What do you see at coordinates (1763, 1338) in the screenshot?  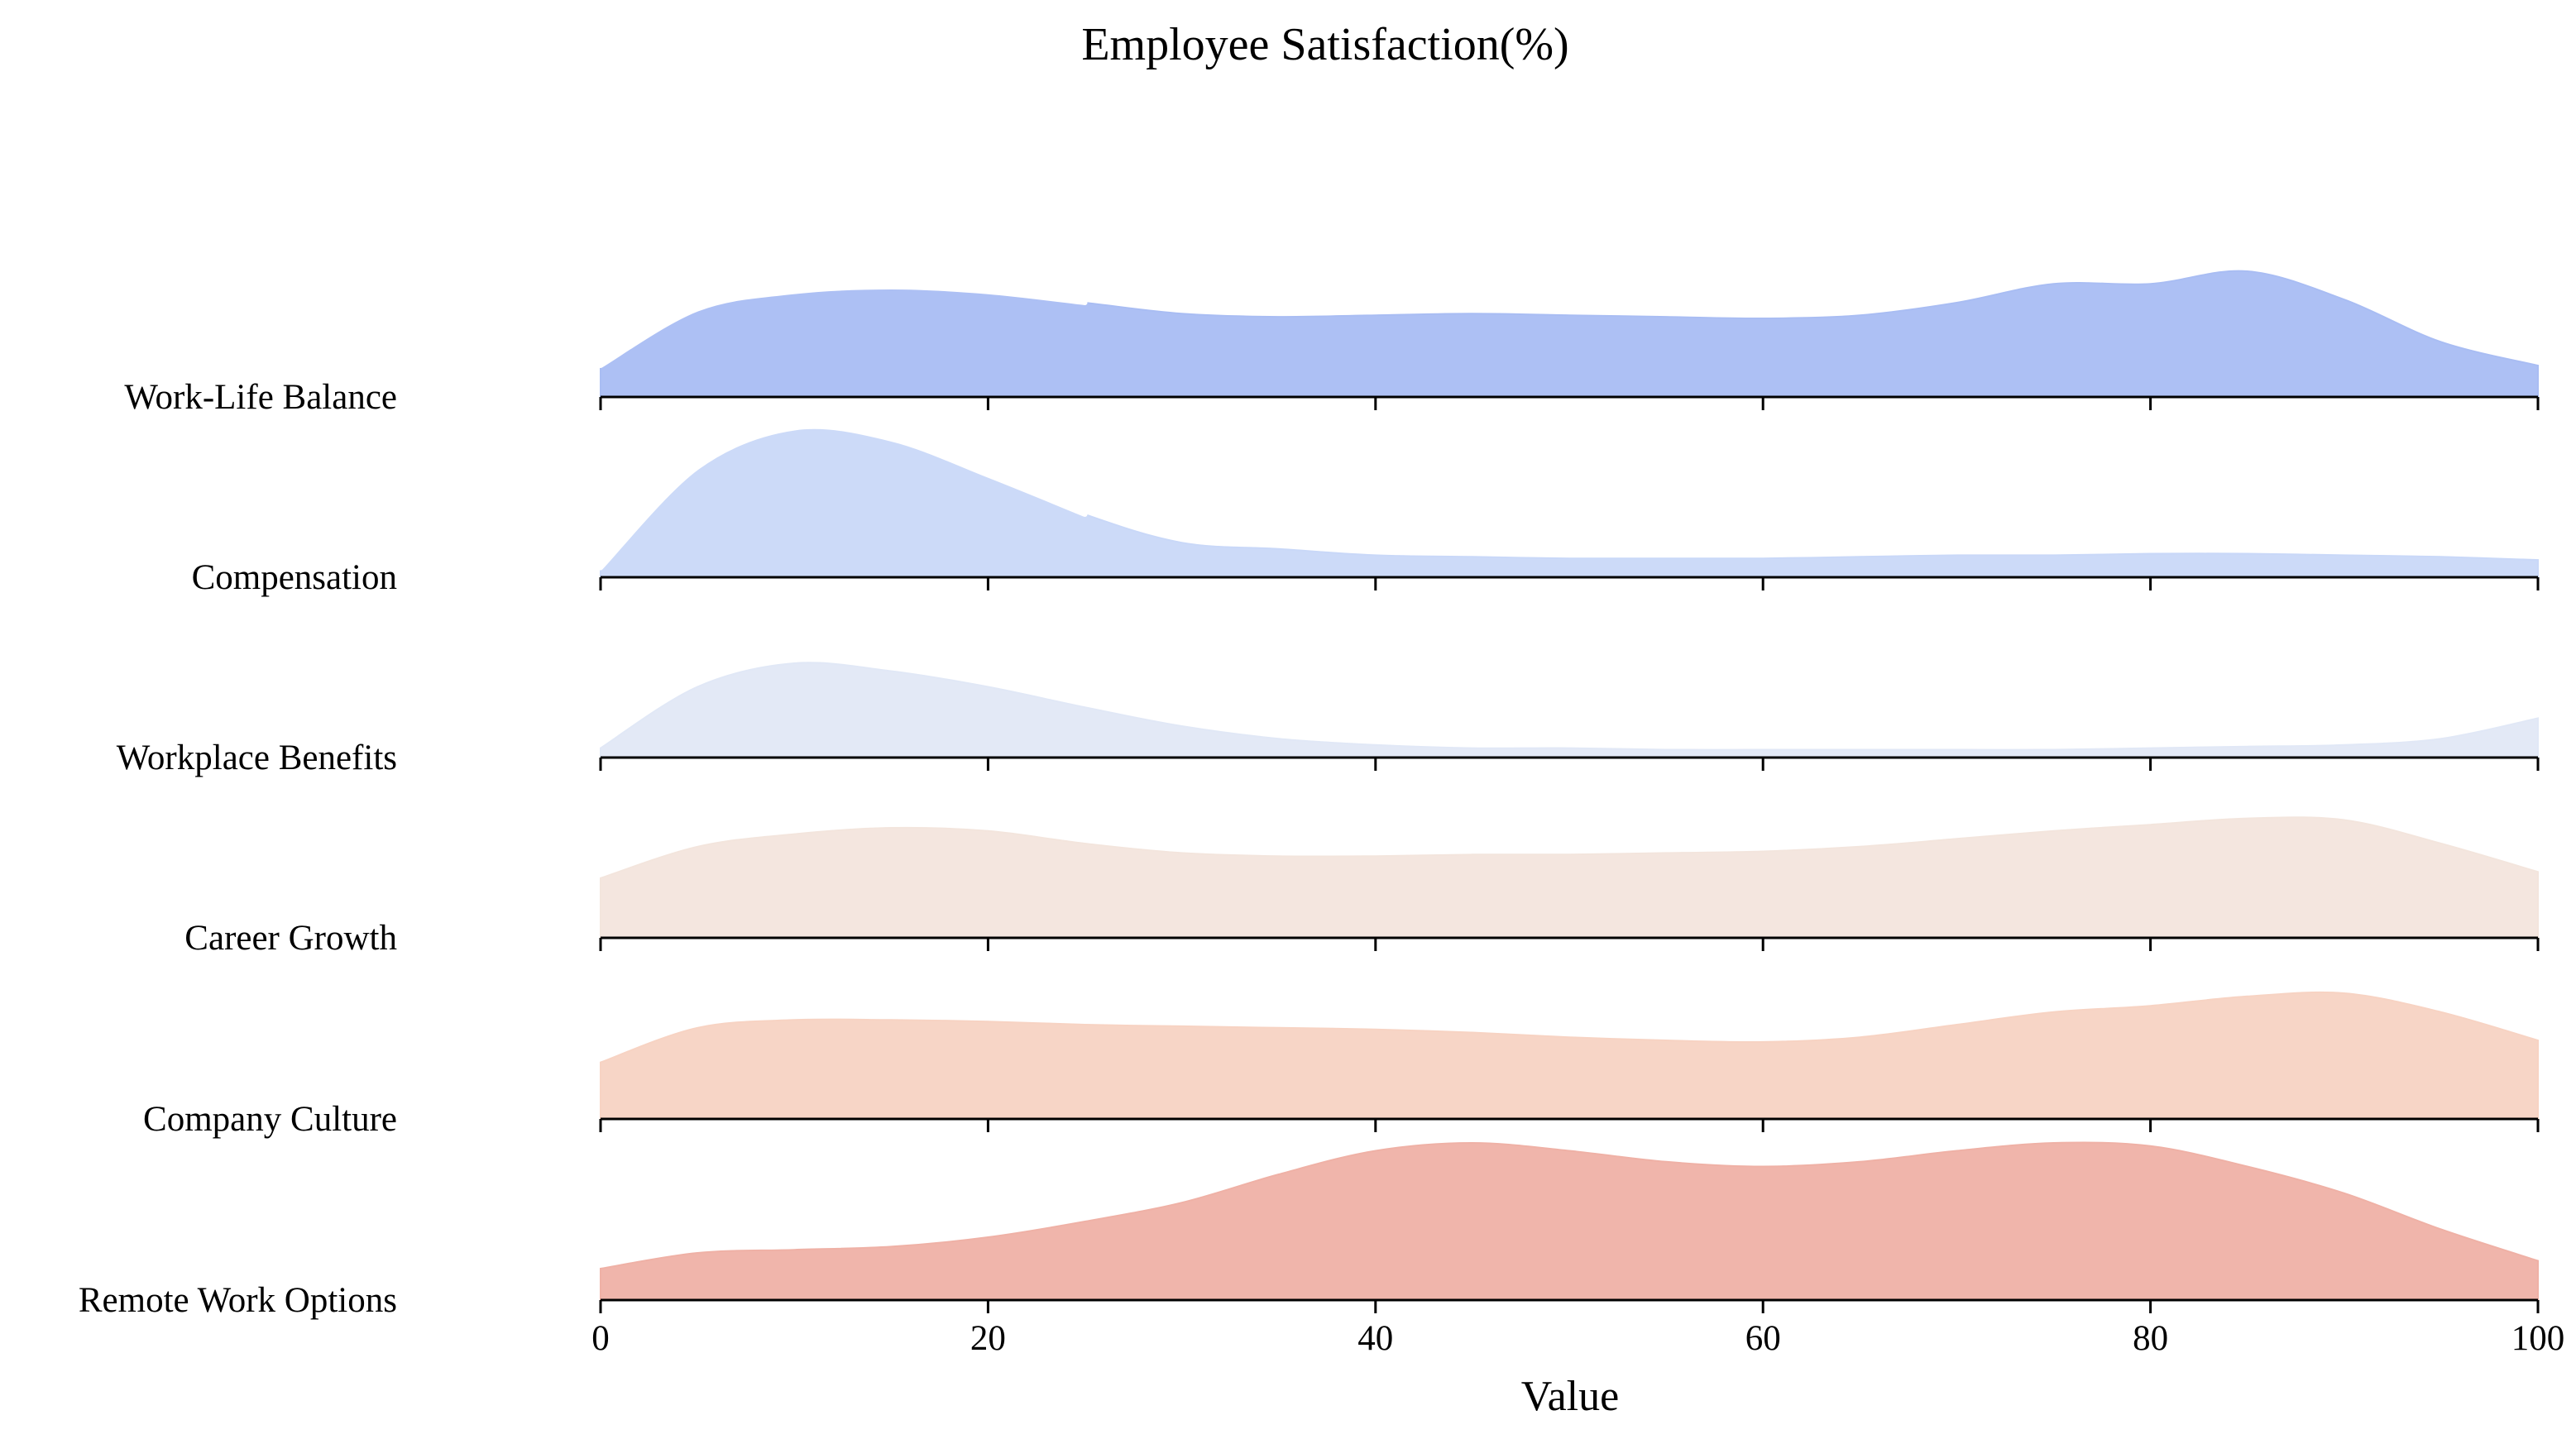 I see `x-tick-label: 60` at bounding box center [1763, 1338].